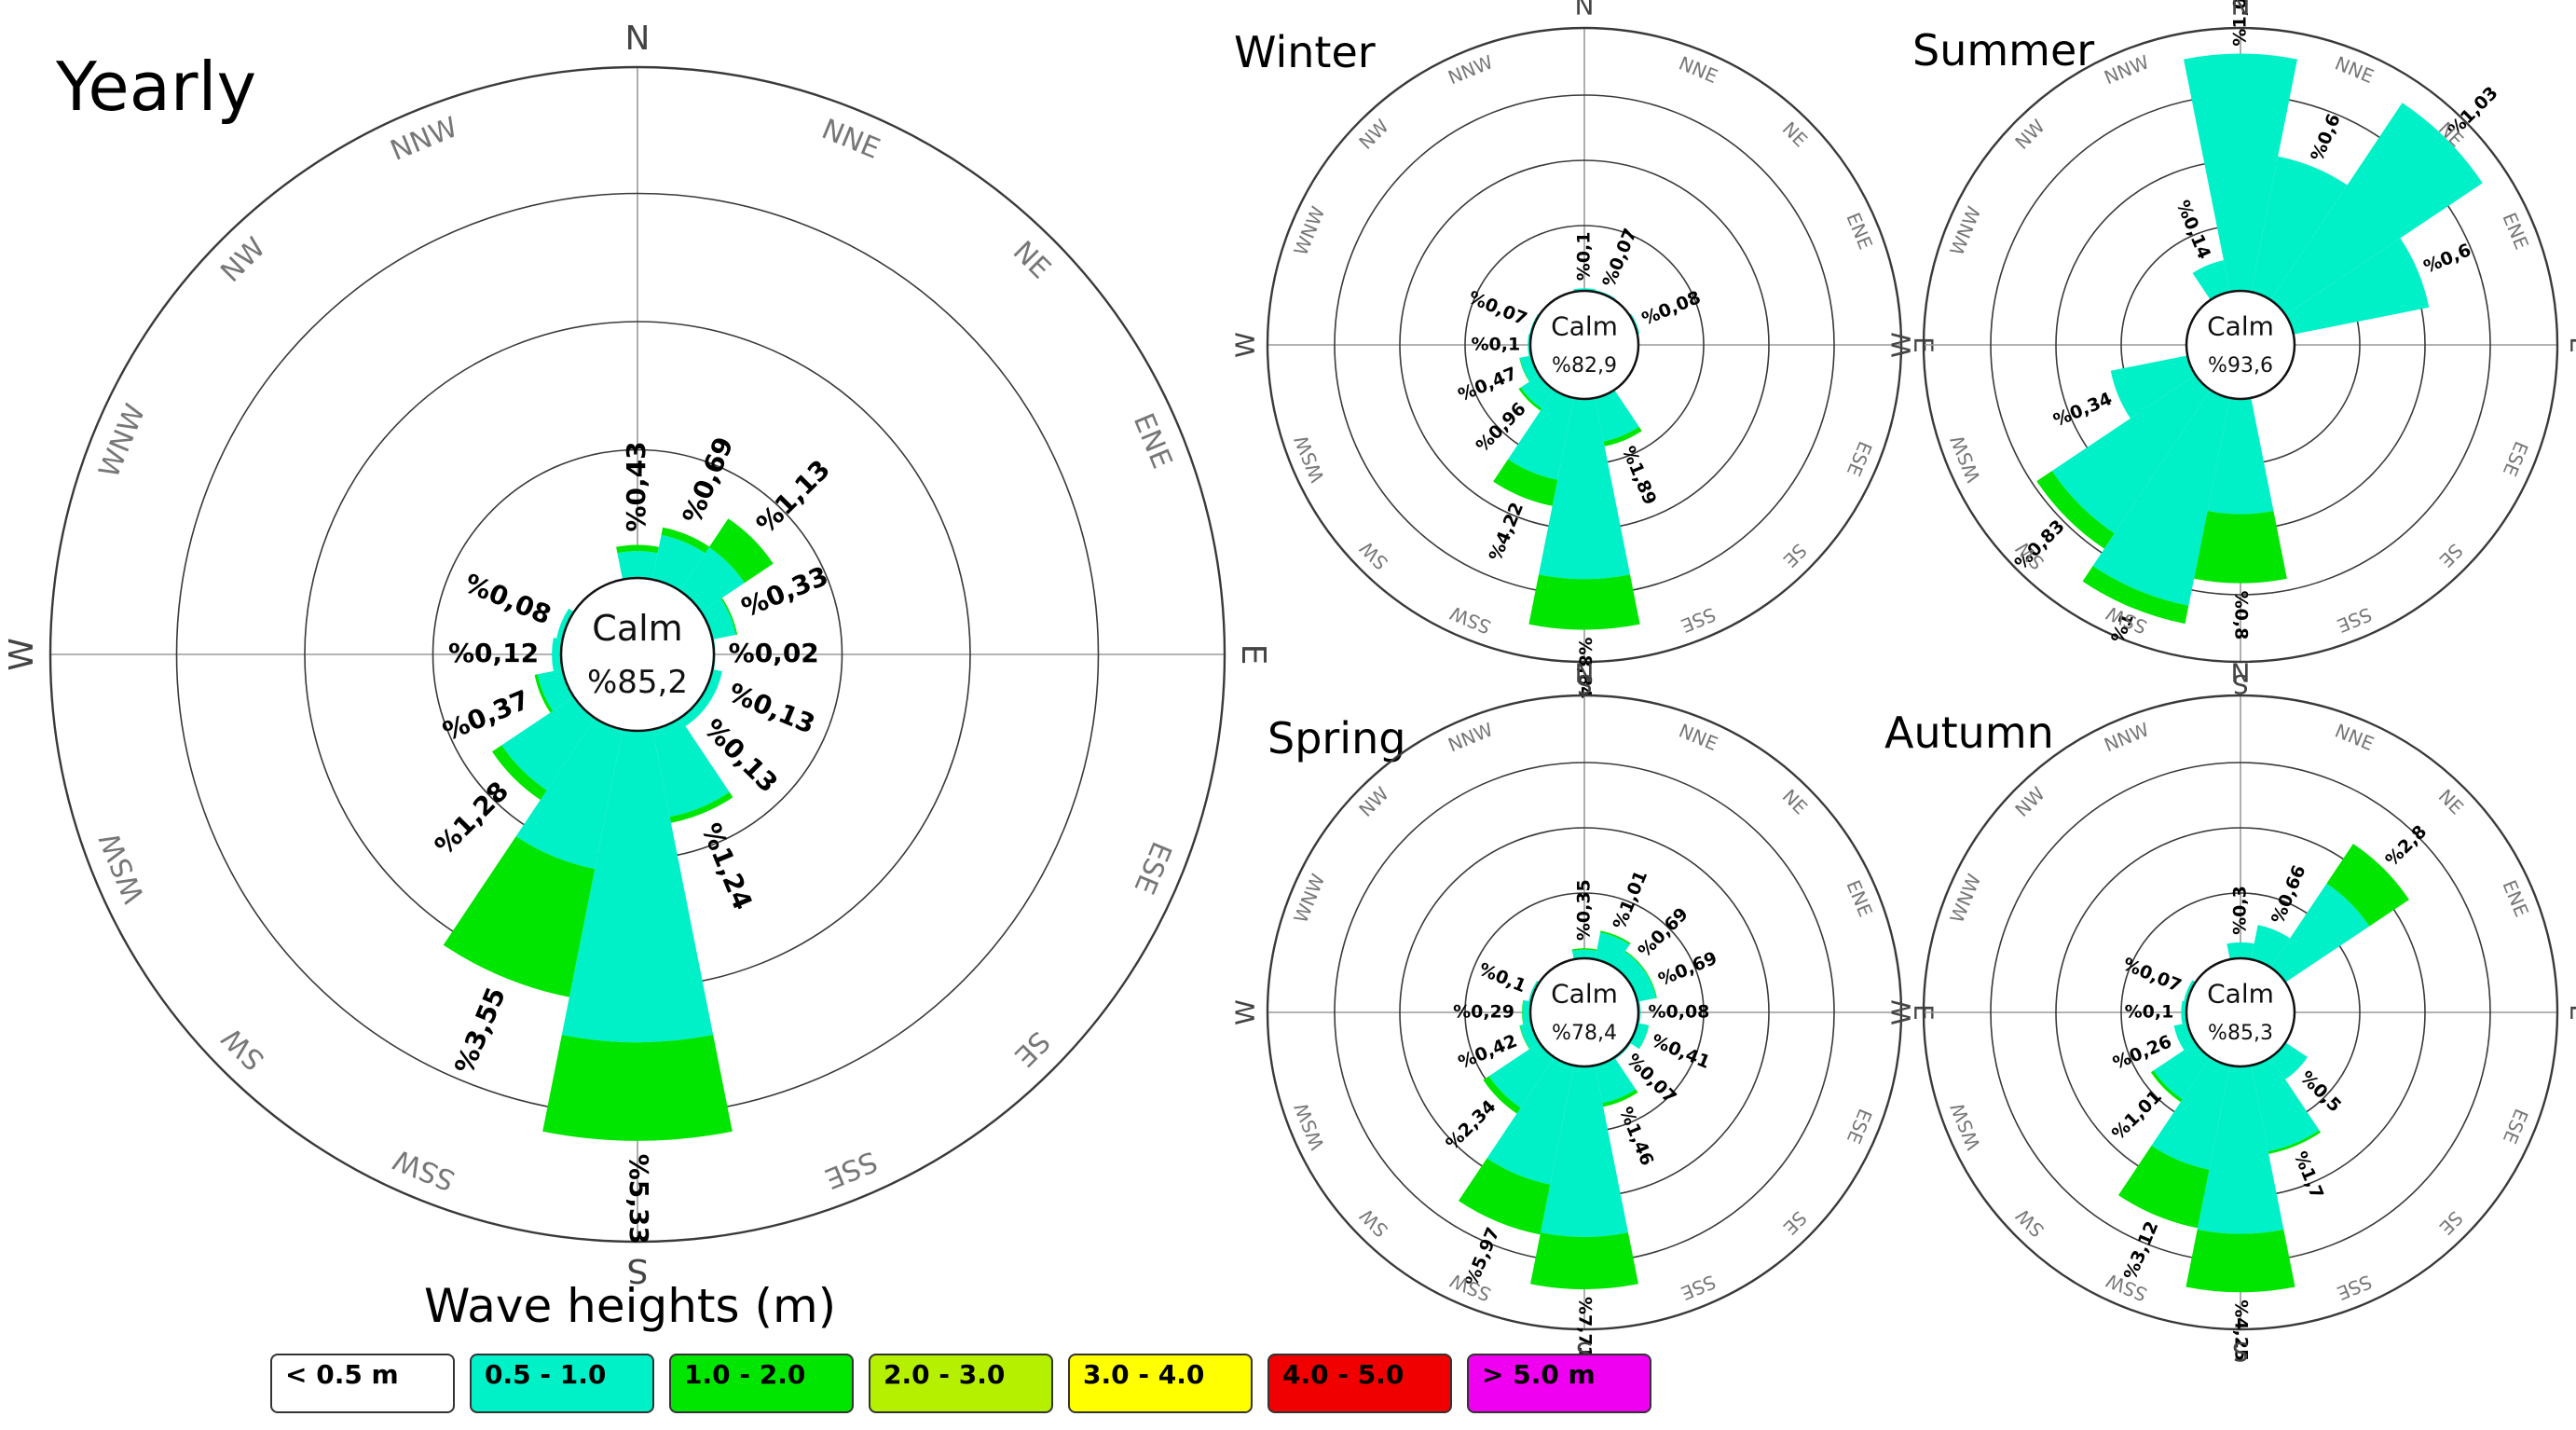 The height and width of the screenshot is (1430, 2576). What do you see at coordinates (493, 653) in the screenshot?
I see `sector-label: %0,12` at bounding box center [493, 653].